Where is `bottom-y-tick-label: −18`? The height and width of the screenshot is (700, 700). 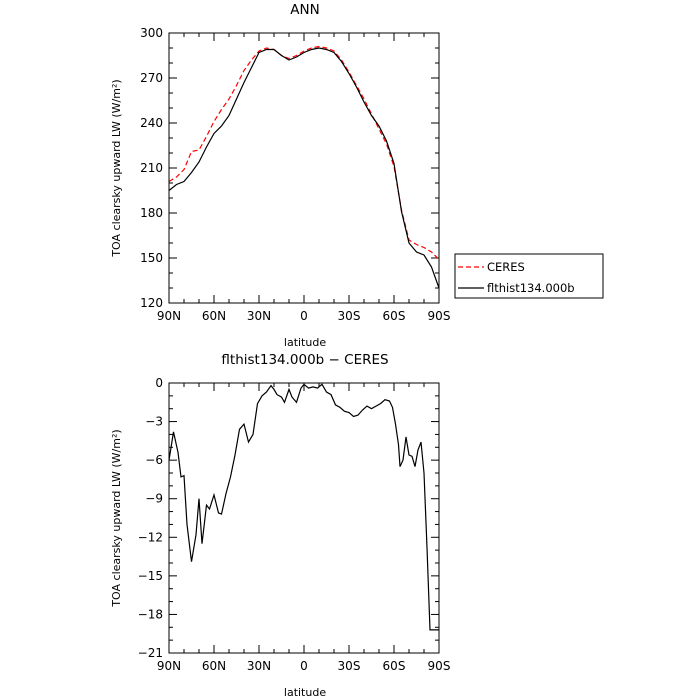
bottom-y-tick-label: −18 is located at coordinates (150, 614).